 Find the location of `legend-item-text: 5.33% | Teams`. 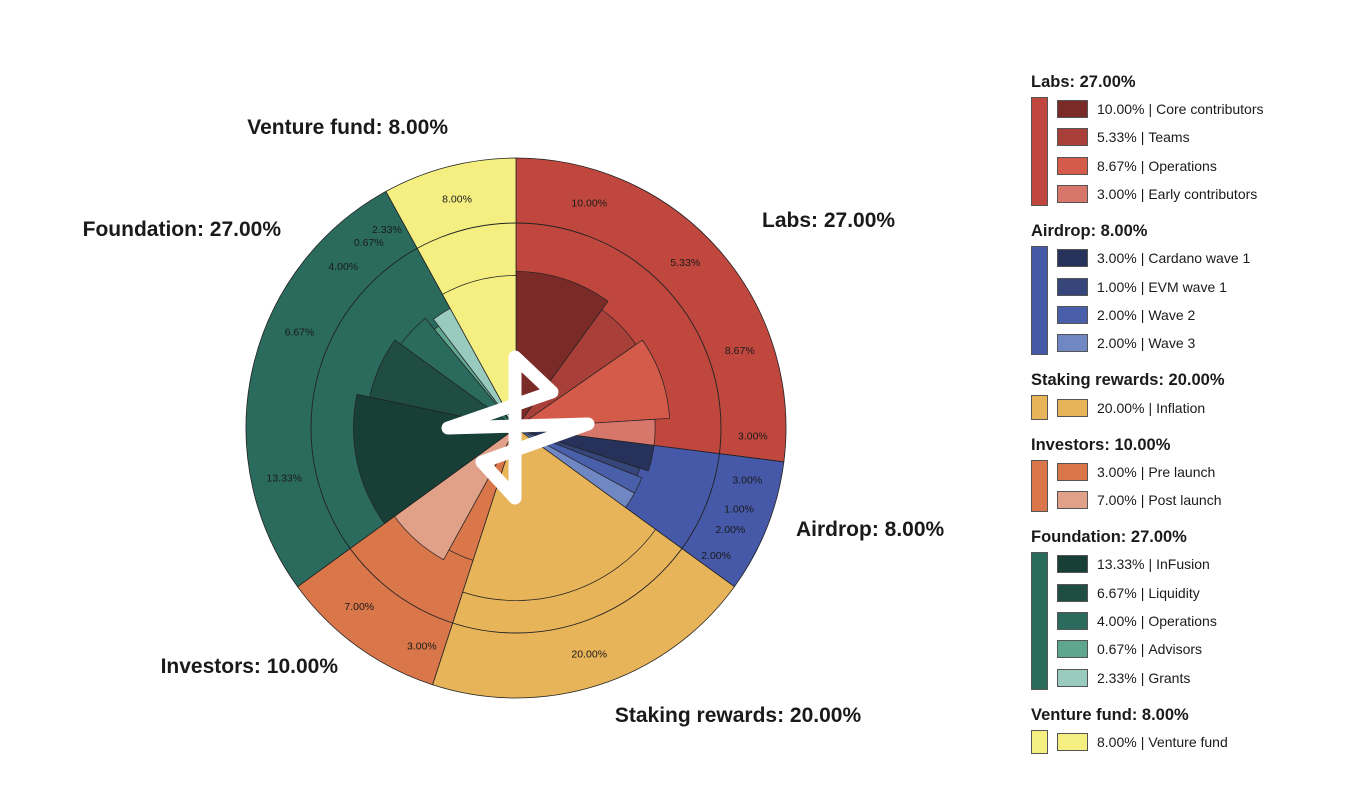

legend-item-text: 5.33% | Teams is located at coordinates (1143, 137).